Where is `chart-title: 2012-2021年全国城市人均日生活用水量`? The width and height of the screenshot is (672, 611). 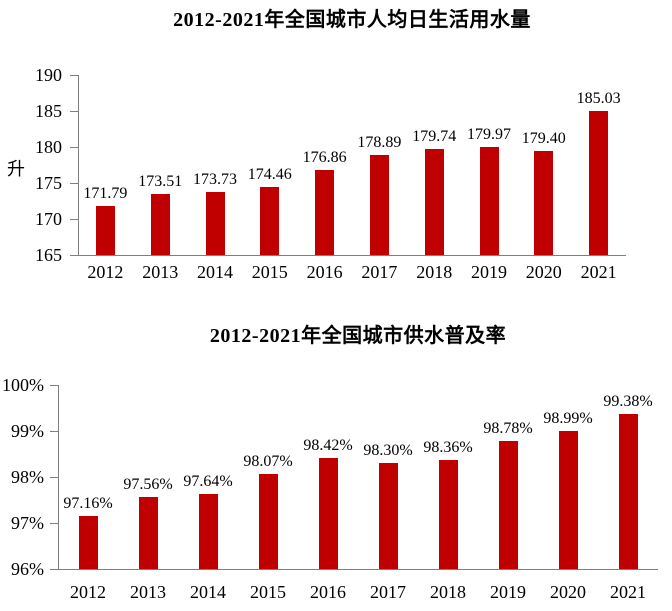 chart-title: 2012-2021年全国城市人均日生活用水量 is located at coordinates (352, 20).